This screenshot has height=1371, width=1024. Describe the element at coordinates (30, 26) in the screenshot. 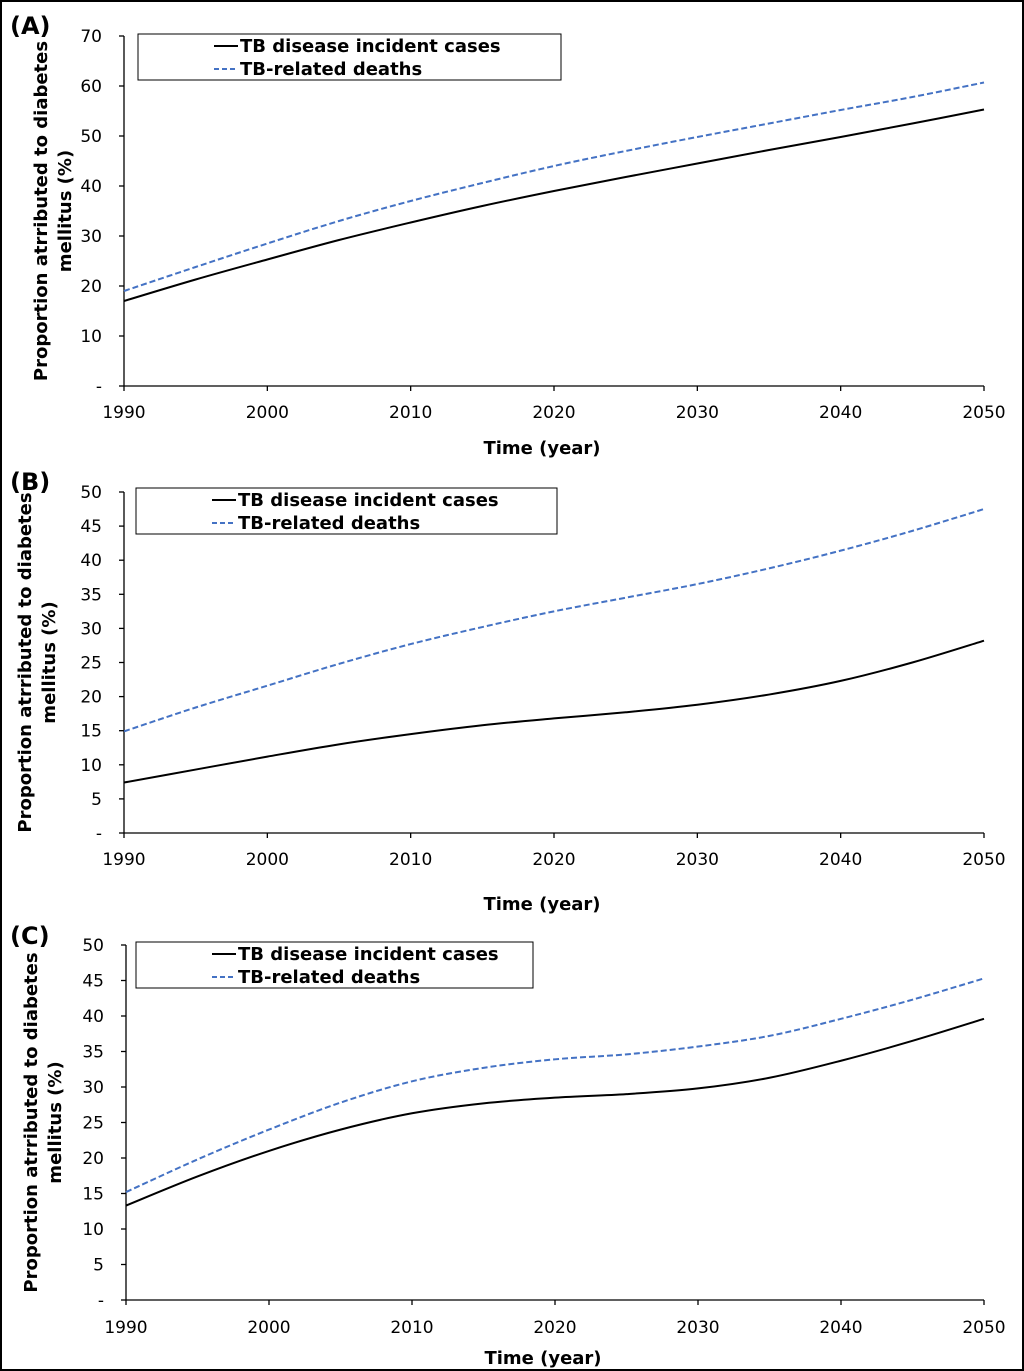

I see `panel-label: (A)` at that location.